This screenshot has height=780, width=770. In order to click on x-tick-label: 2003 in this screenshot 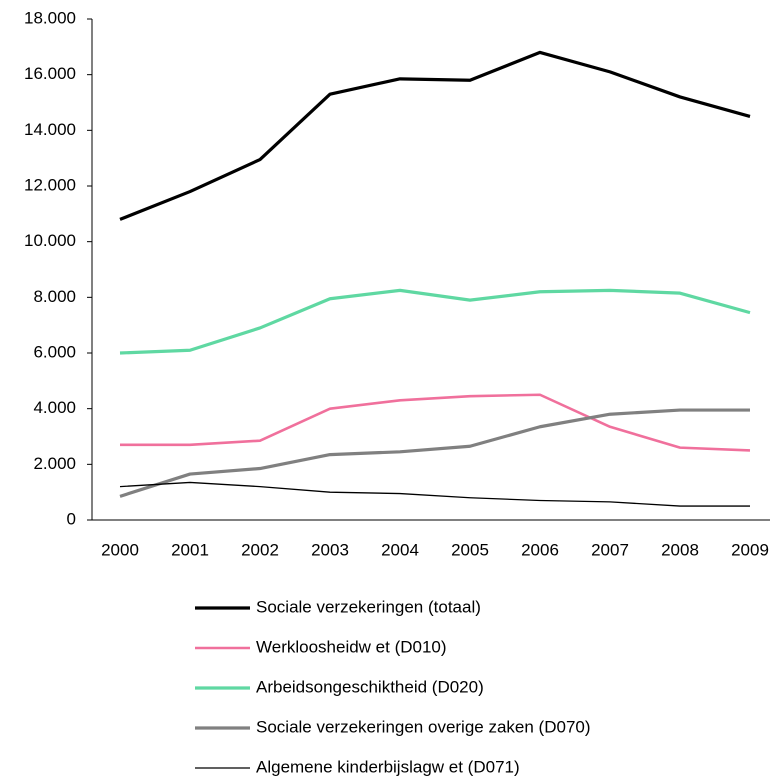, I will do `click(330, 549)`.